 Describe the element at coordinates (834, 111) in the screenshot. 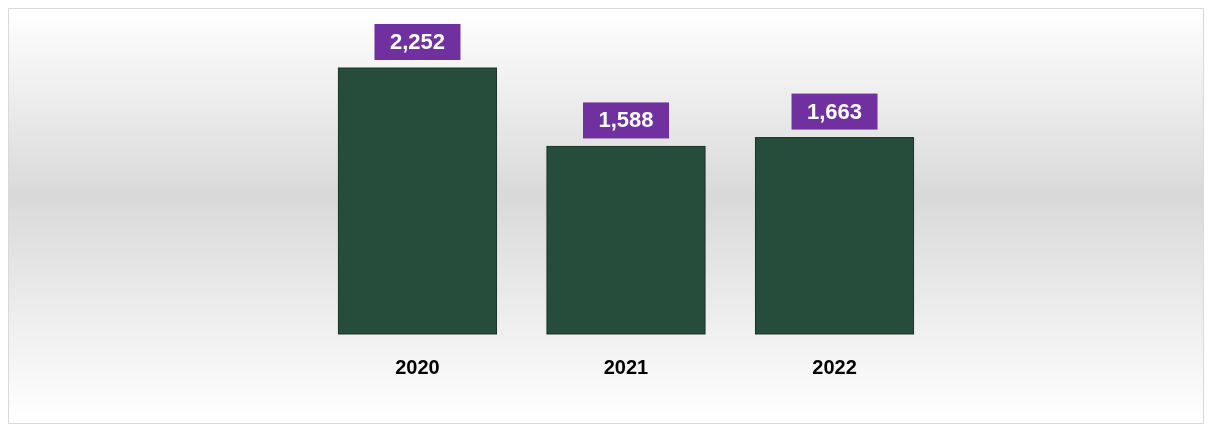

I see `data-label: 1,663` at that location.